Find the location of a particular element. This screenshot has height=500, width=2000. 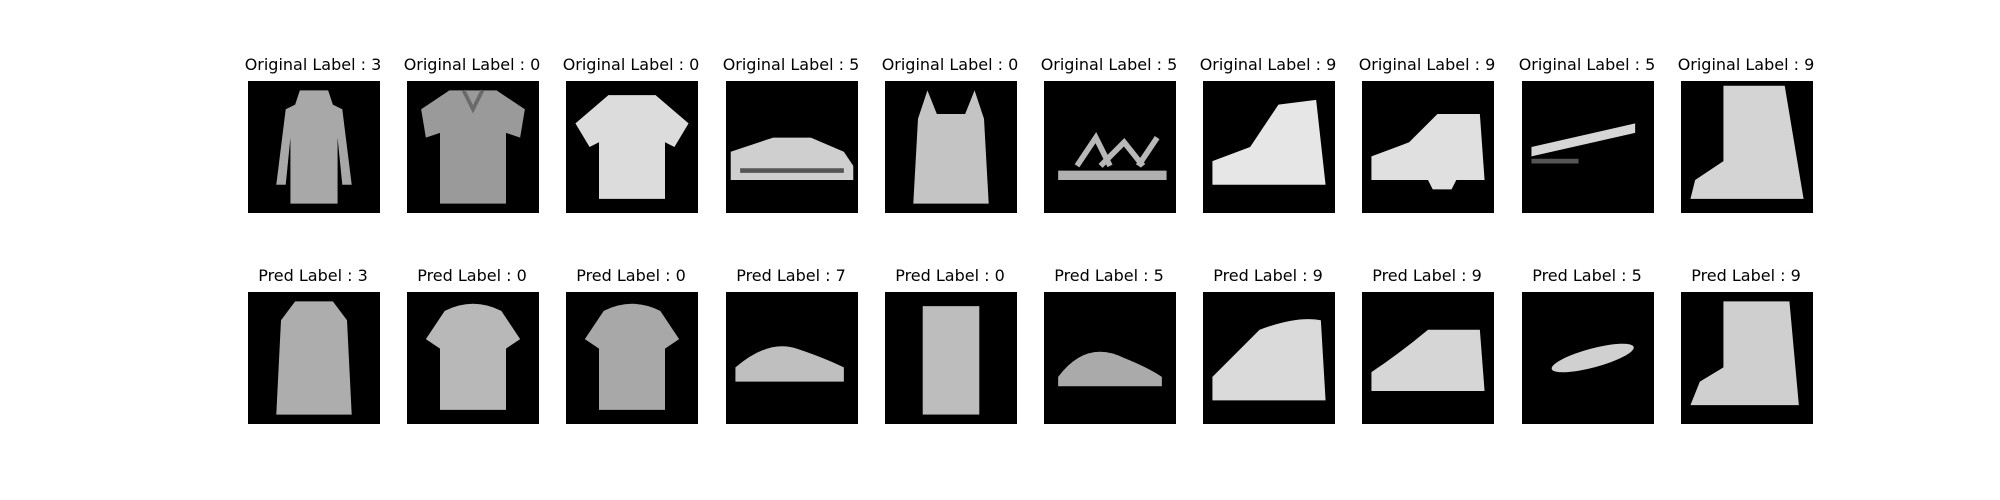

sandal-image is located at coordinates (1110, 147).